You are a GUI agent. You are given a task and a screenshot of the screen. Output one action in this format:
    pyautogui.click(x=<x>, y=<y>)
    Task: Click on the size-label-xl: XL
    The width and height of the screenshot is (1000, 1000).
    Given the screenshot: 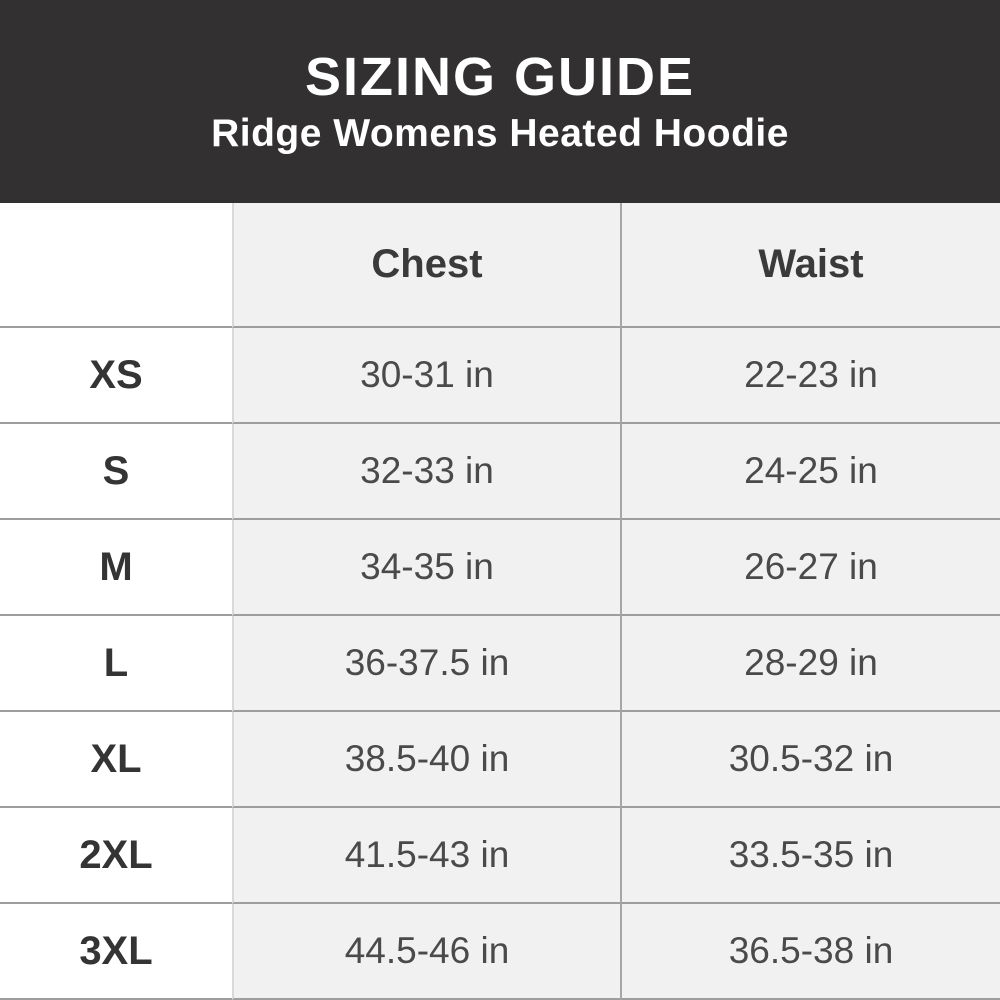 What is the action you would take?
    pyautogui.click(x=116, y=760)
    